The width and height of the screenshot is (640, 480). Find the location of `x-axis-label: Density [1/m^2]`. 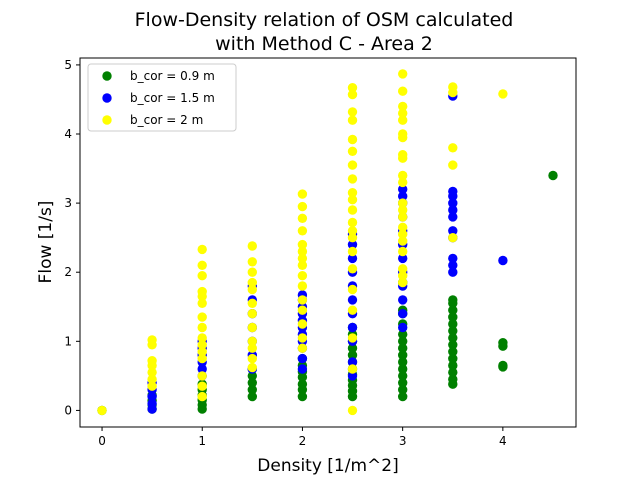

x-axis-label: Density [1/m^2] is located at coordinates (327, 466).